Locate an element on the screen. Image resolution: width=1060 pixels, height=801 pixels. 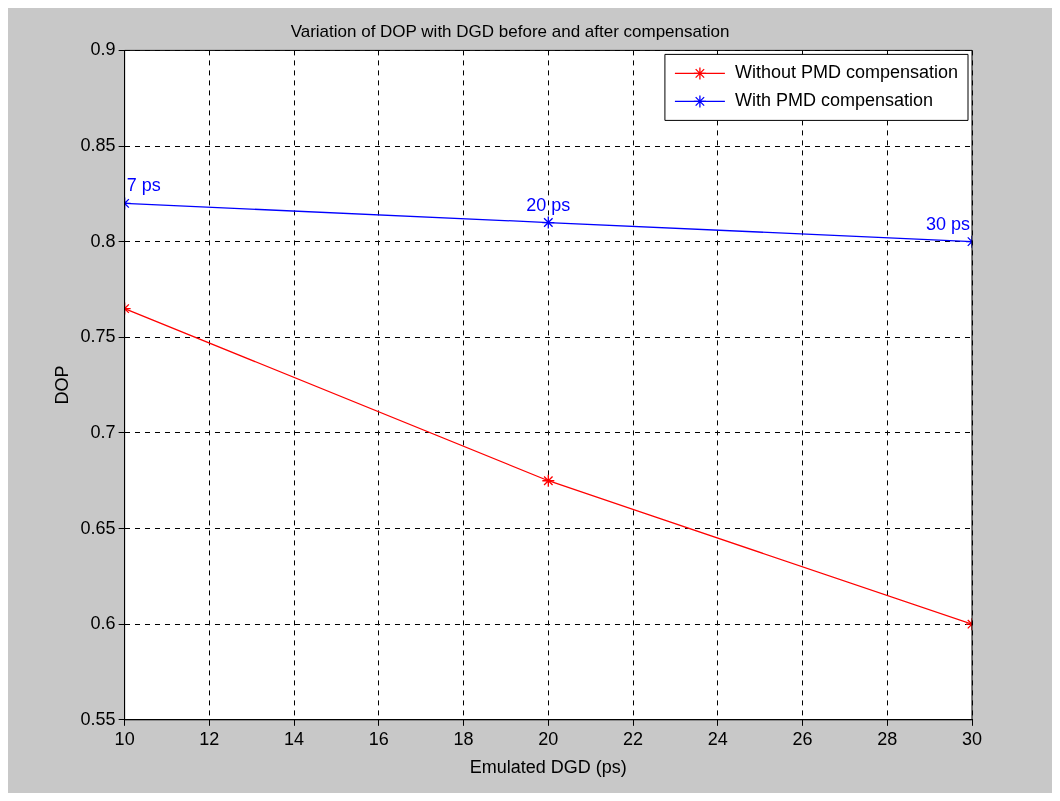
x-tick-label: 12 is located at coordinates (209, 738).